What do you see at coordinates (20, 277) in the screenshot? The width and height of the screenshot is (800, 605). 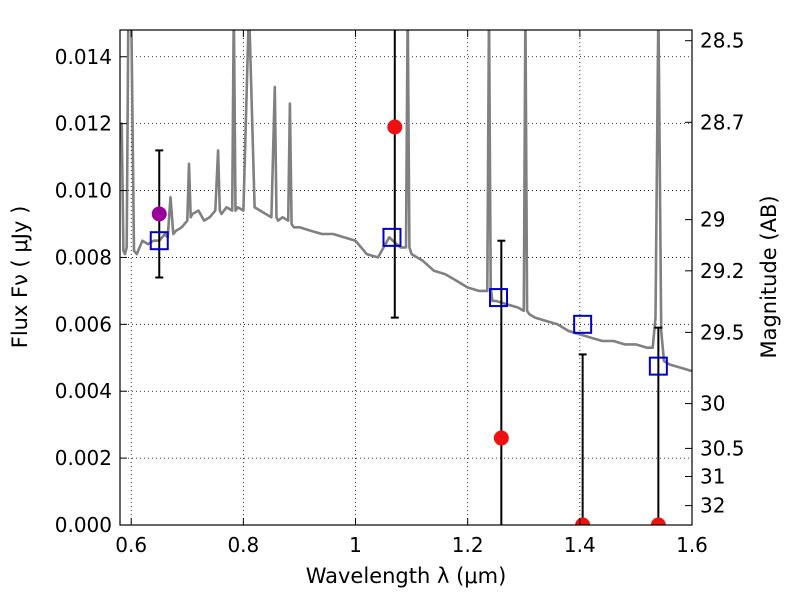 I see `y-axis-title: Flux Fν ( μJy )` at bounding box center [20, 277].